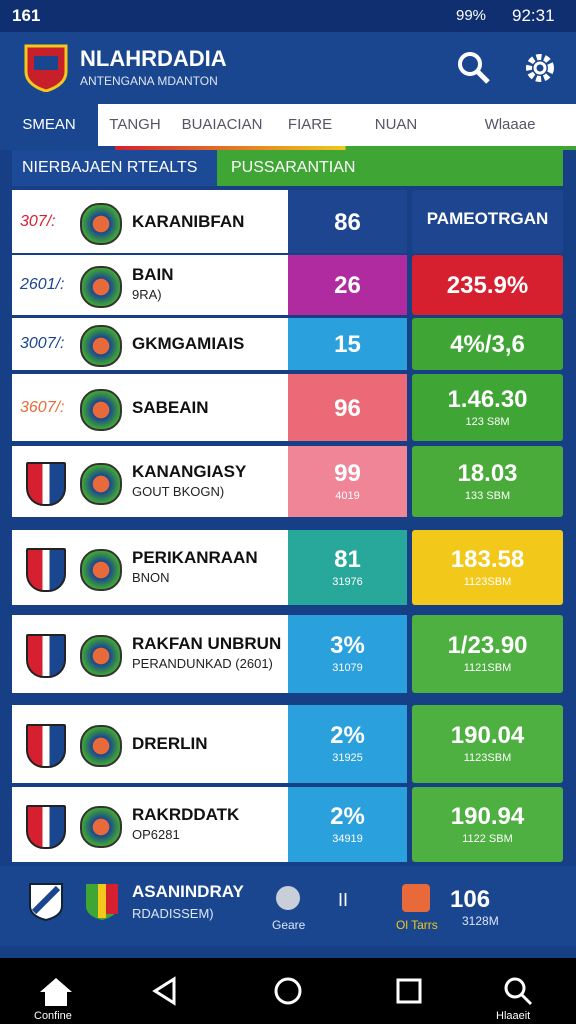  What do you see at coordinates (347, 559) in the screenshot?
I see `score: 81` at bounding box center [347, 559].